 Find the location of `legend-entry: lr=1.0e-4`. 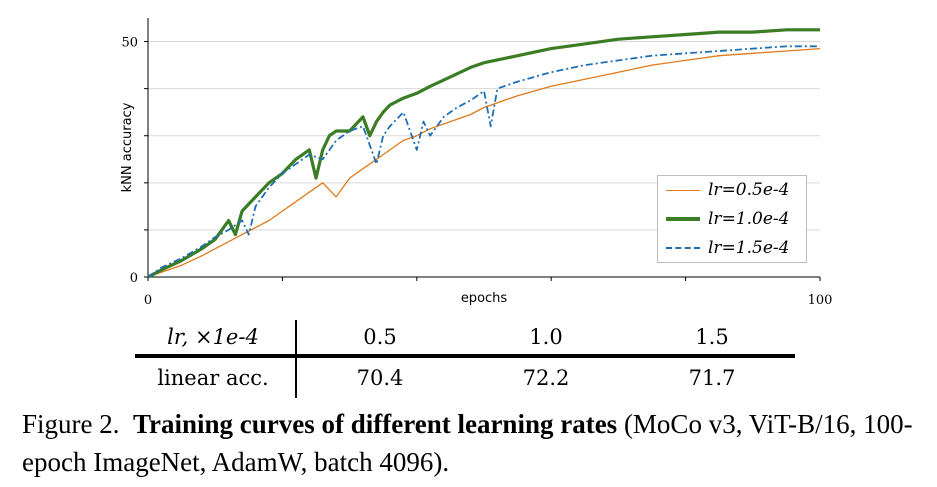

legend-entry: lr=1.0e-4 is located at coordinates (727, 219).